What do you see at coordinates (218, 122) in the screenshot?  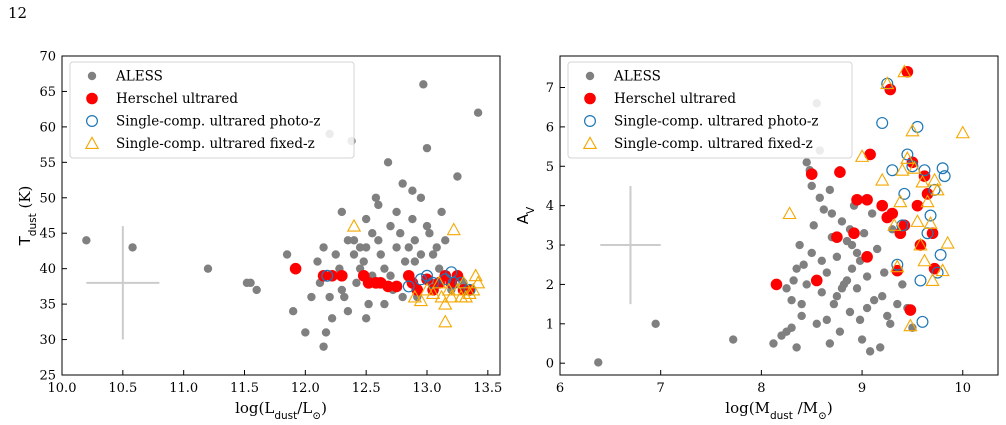 I see `legend-label: Single-comp. ultrared photo-z` at bounding box center [218, 122].